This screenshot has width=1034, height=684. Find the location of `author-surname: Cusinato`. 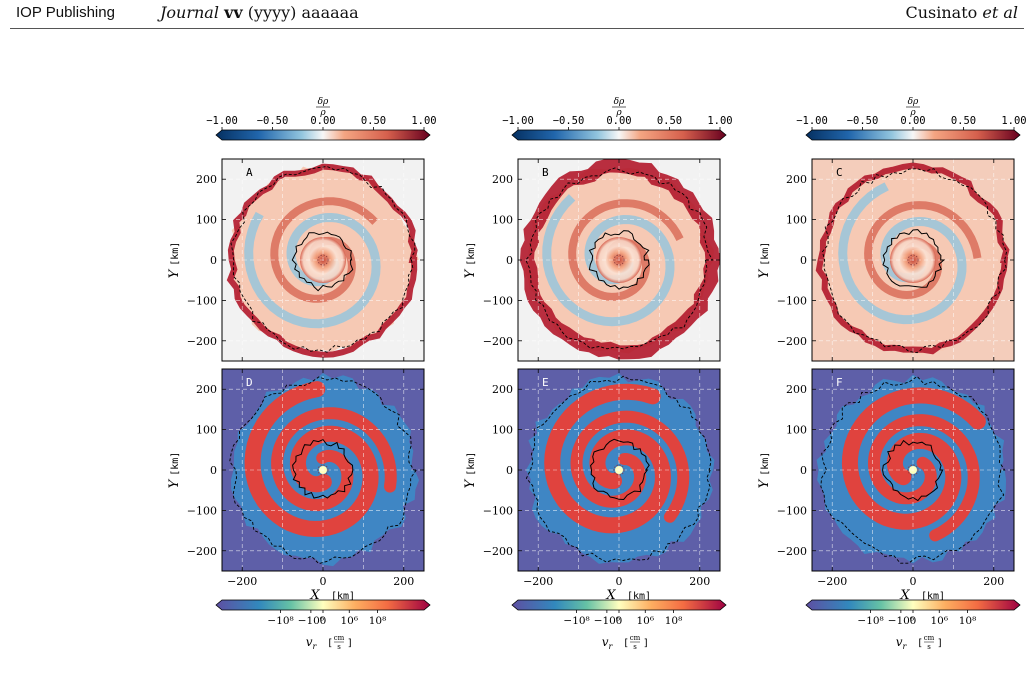

author-surname: Cusinato is located at coordinates (941, 12).